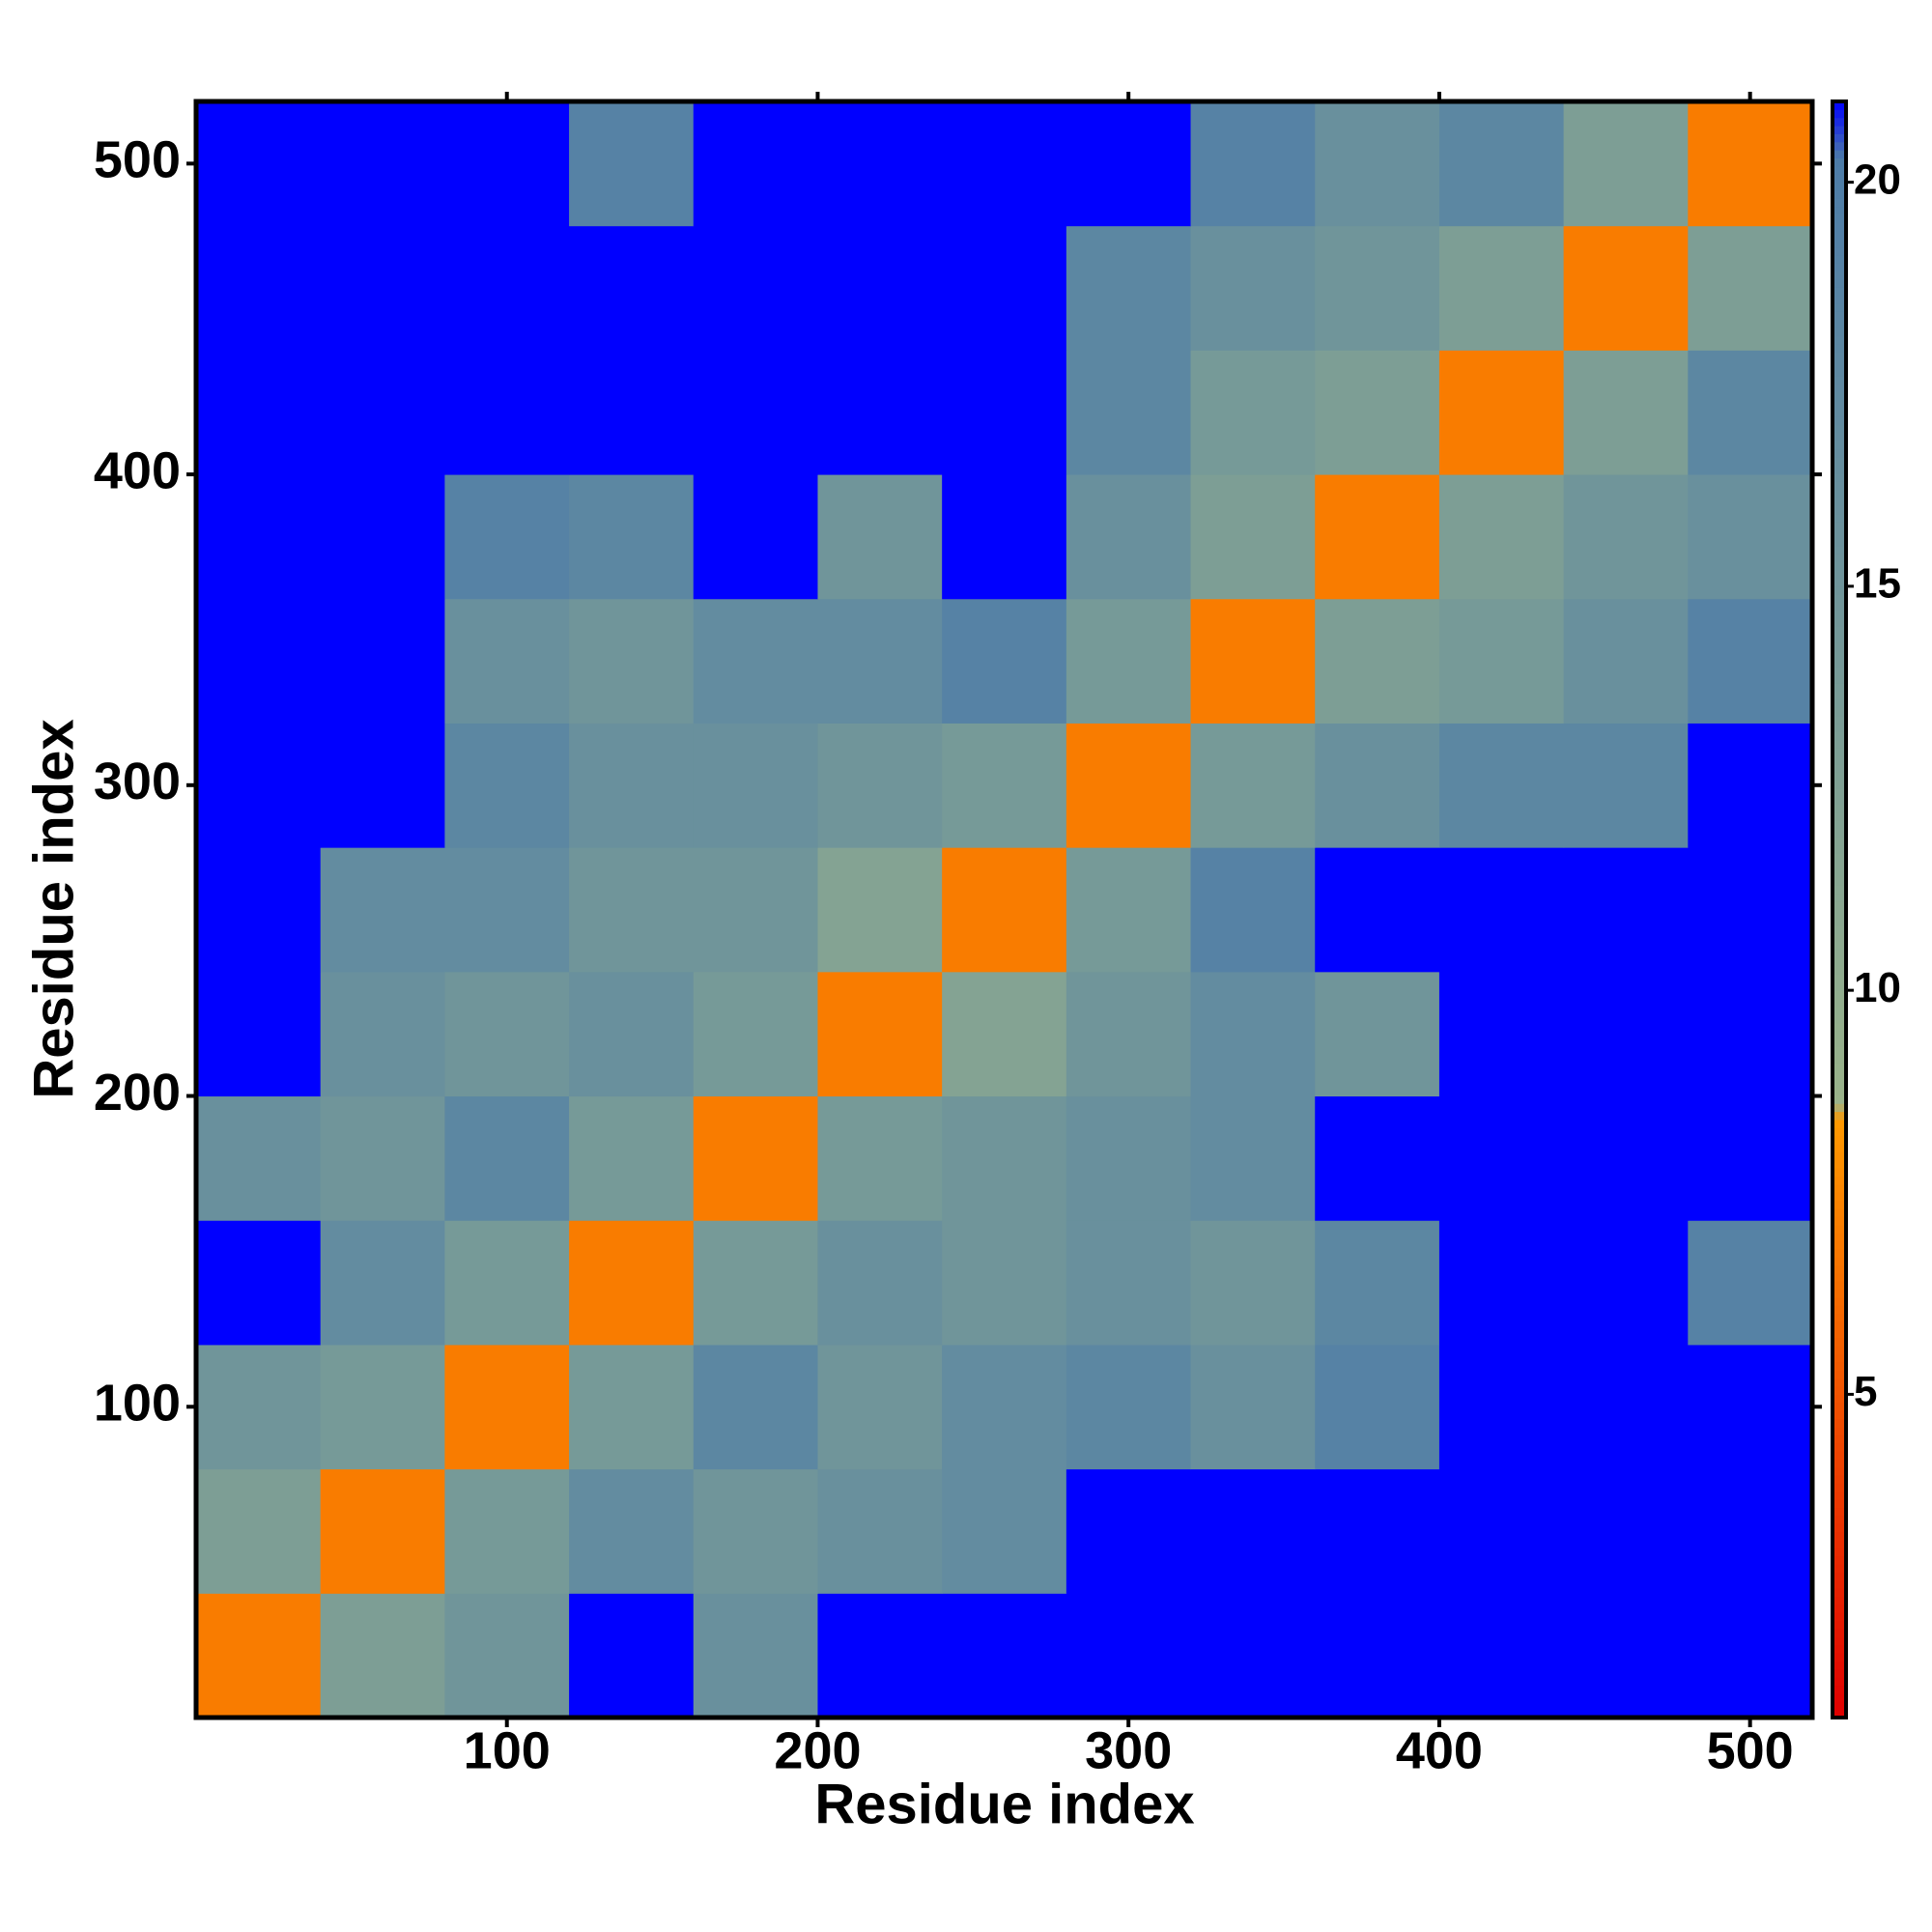 The width and height of the screenshot is (1932, 1932). I want to click on x-axis-label: Residue index, so click(1004, 1804).